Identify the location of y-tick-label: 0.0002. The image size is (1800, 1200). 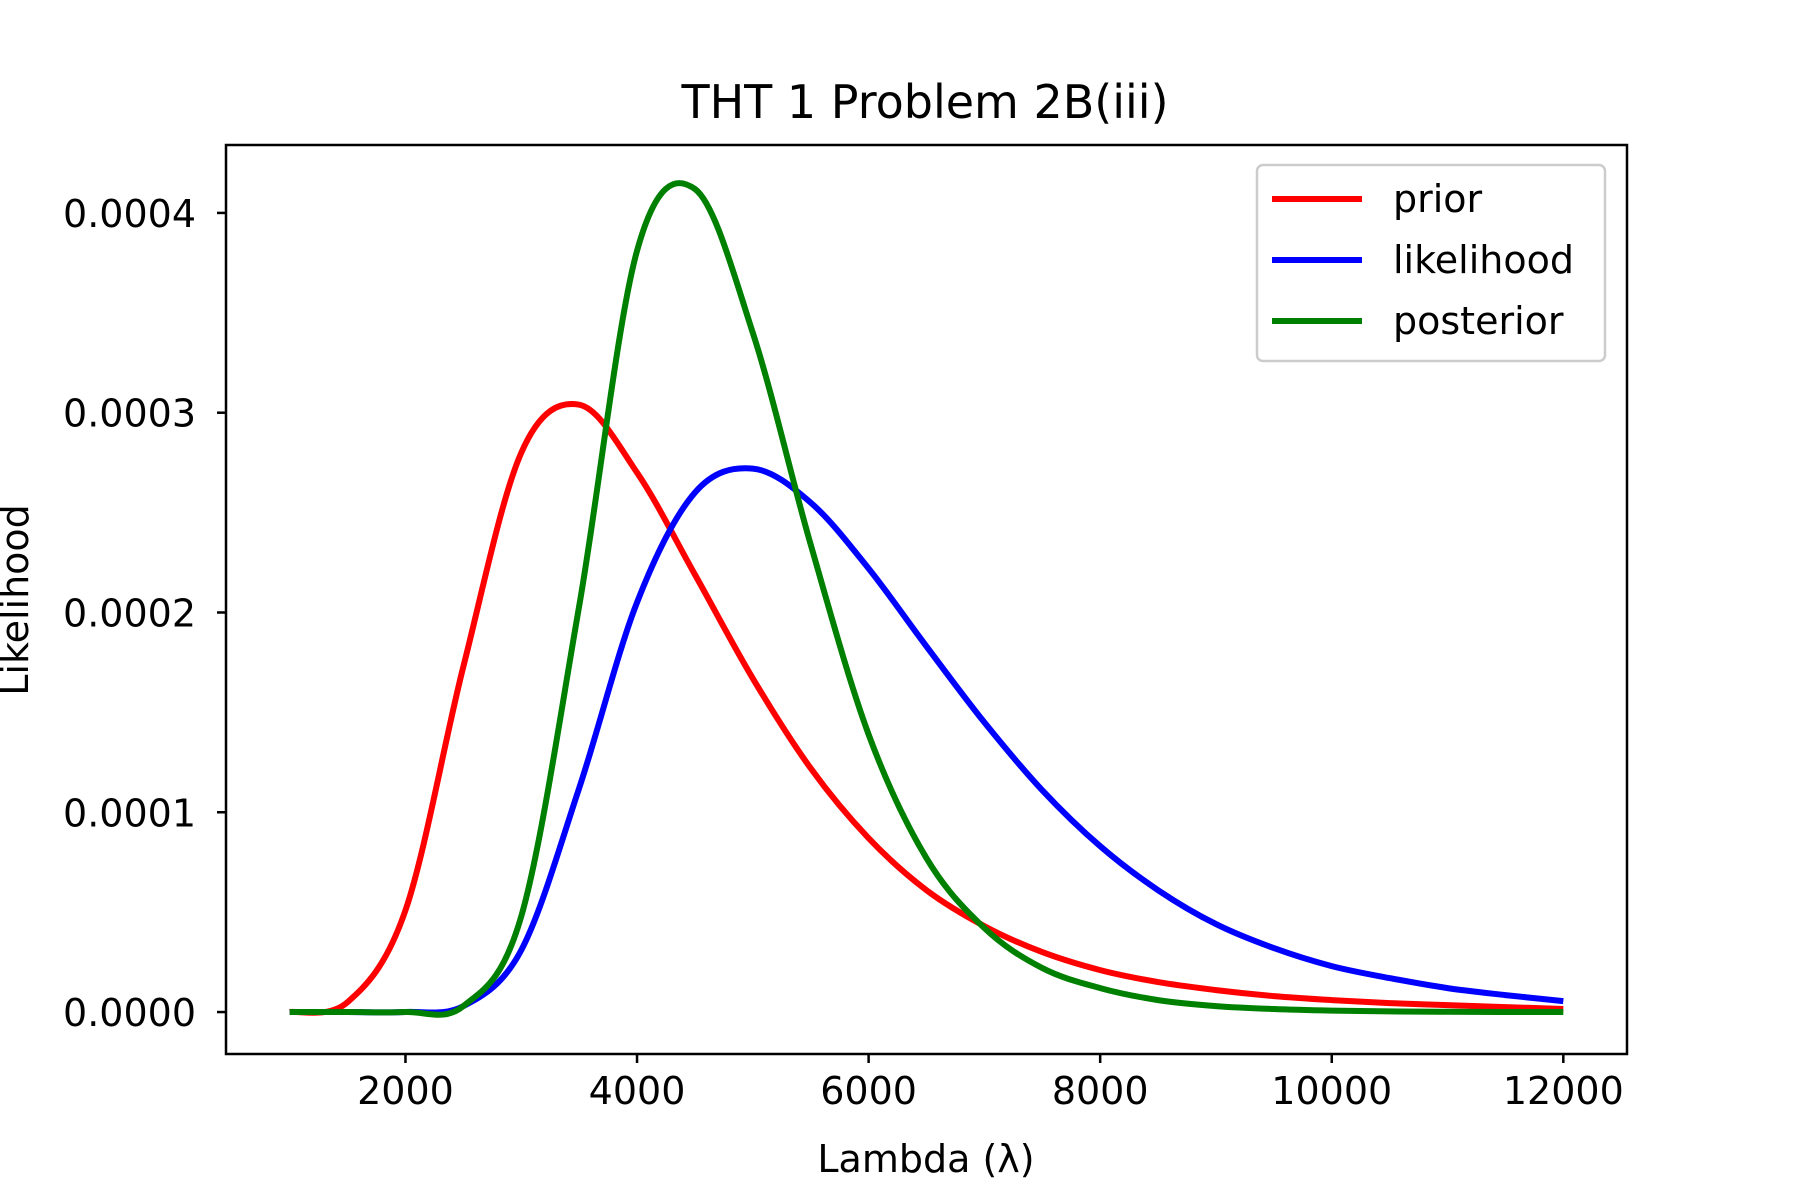
(129, 613).